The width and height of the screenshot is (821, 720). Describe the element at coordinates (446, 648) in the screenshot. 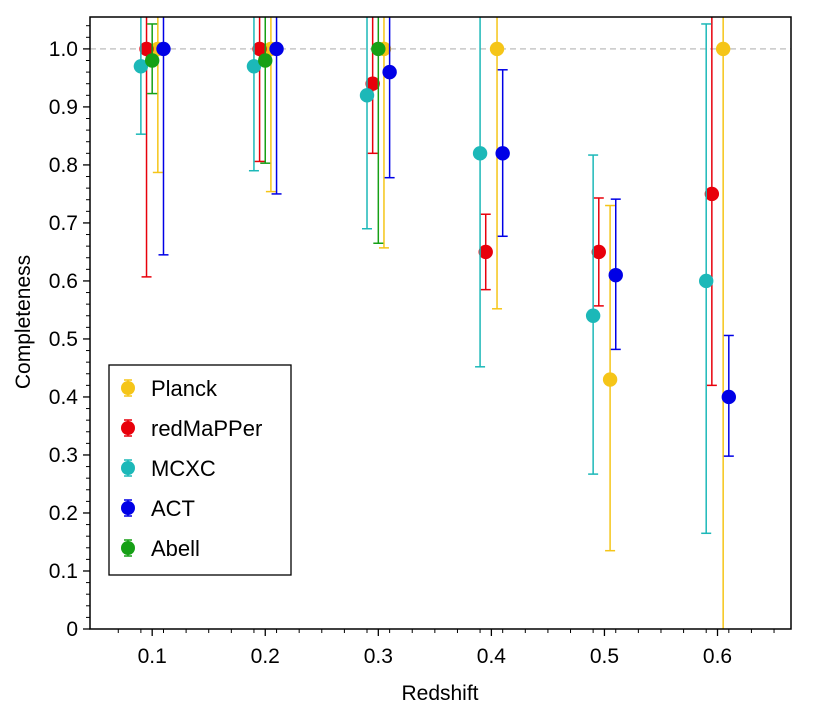

I see `x-axis: 0.1 0.2 0.3 0.4 0.5 0.6` at that location.